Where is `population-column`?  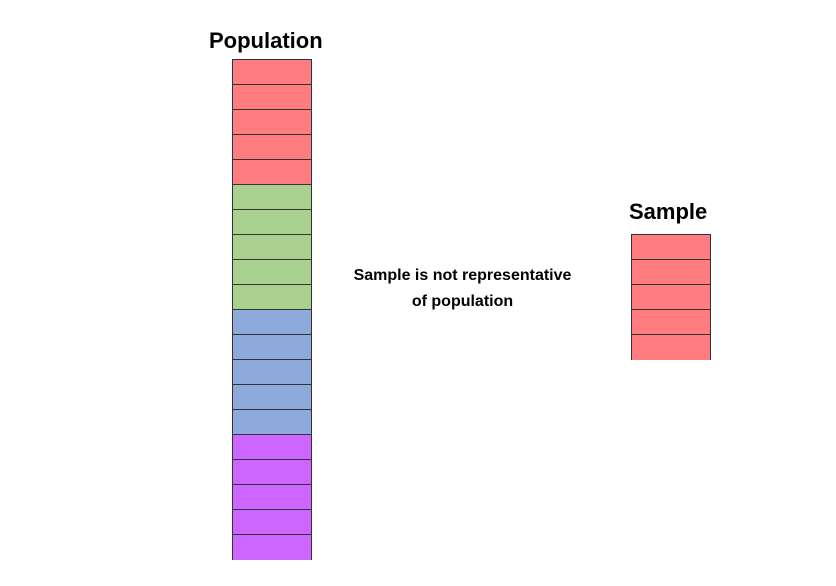 population-column is located at coordinates (272, 309).